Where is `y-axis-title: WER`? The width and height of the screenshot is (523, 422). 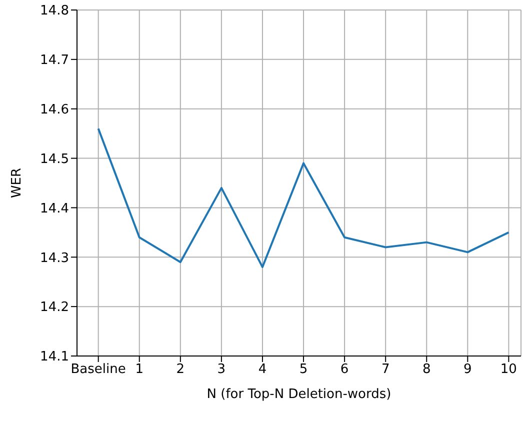 y-axis-title: WER is located at coordinates (17, 183).